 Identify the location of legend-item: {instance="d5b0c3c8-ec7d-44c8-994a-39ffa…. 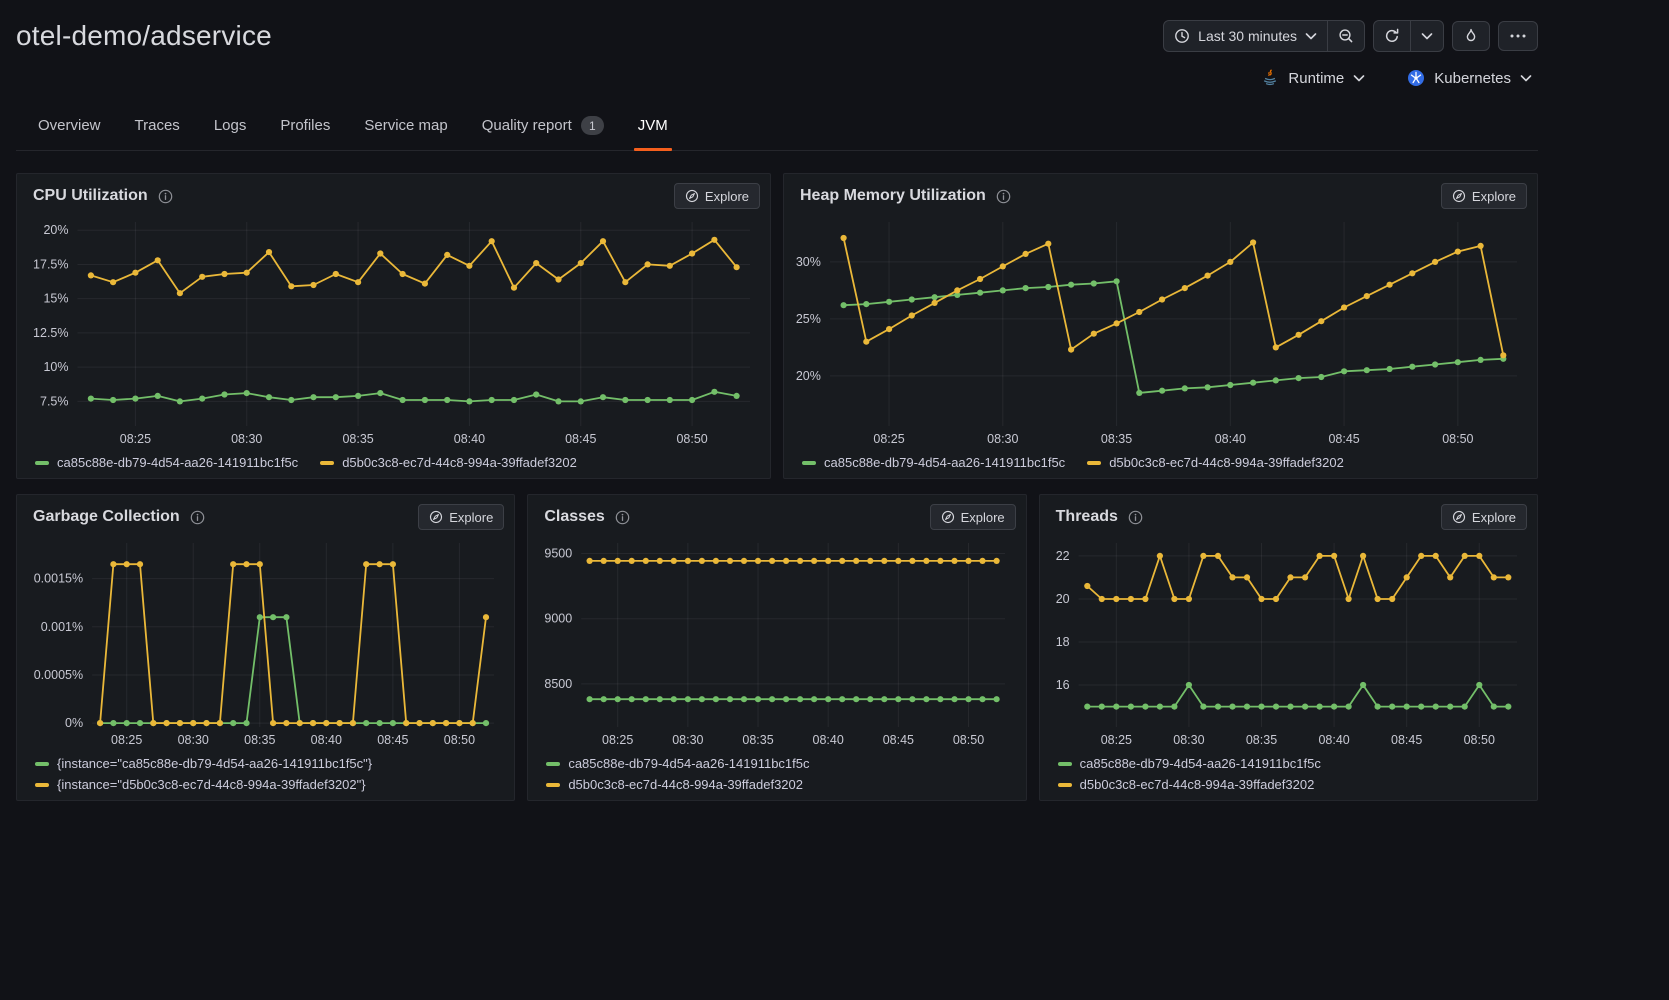
(200, 784).